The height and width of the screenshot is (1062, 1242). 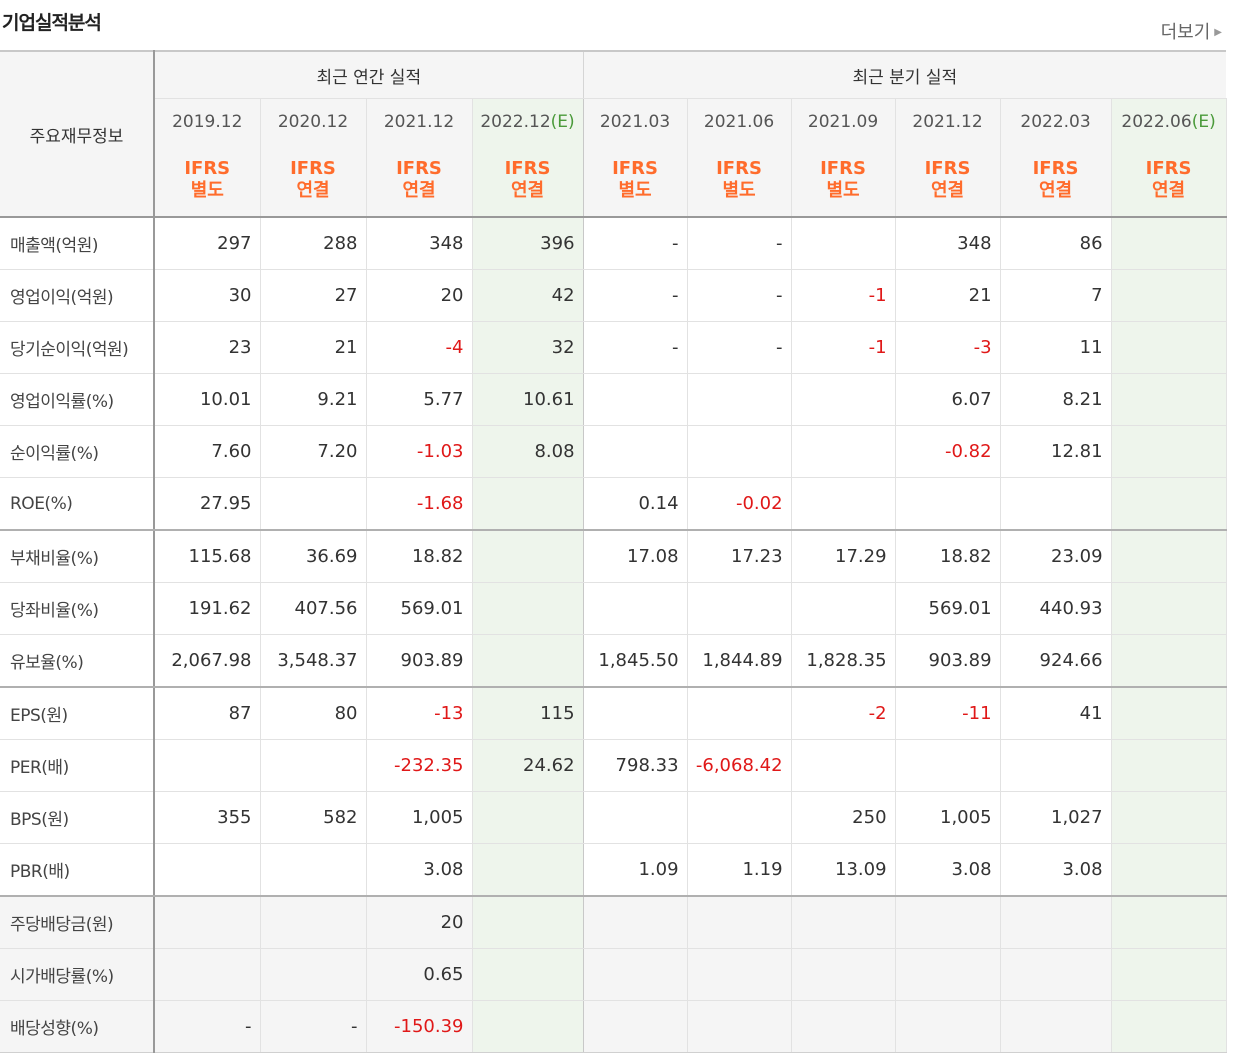 I want to click on table-row: 영업이익(억원) 30 27 20 42- - -1 21 7, so click(x=613, y=295).